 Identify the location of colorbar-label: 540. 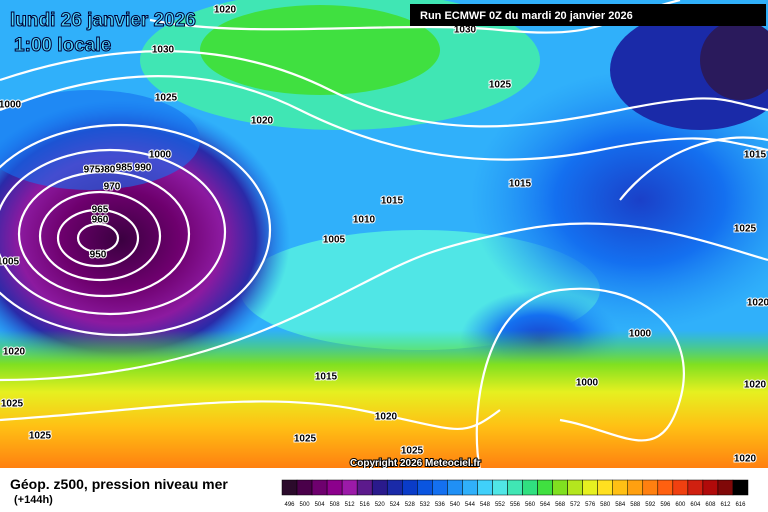
(455, 505).